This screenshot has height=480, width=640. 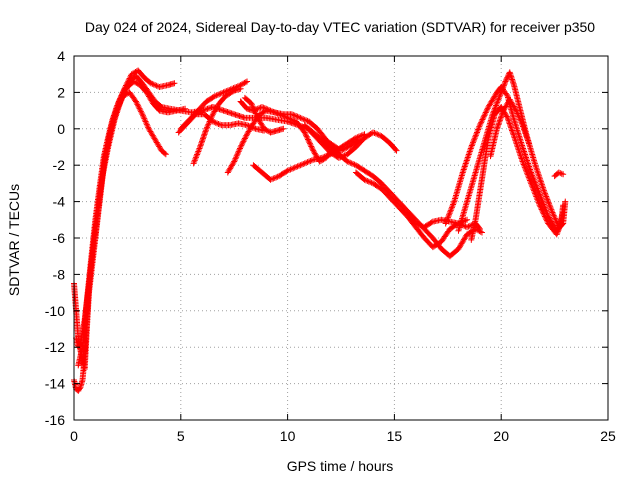 What do you see at coordinates (55, 347) in the screenshot?
I see `y-tick-label: -12` at bounding box center [55, 347].